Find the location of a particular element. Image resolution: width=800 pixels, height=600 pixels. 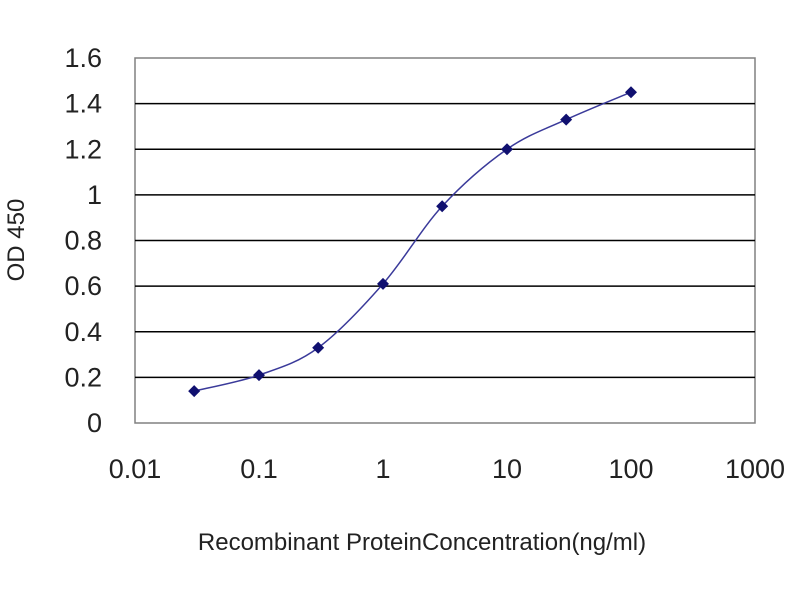

y-tick-label-4: 0.8 is located at coordinates (83, 241).